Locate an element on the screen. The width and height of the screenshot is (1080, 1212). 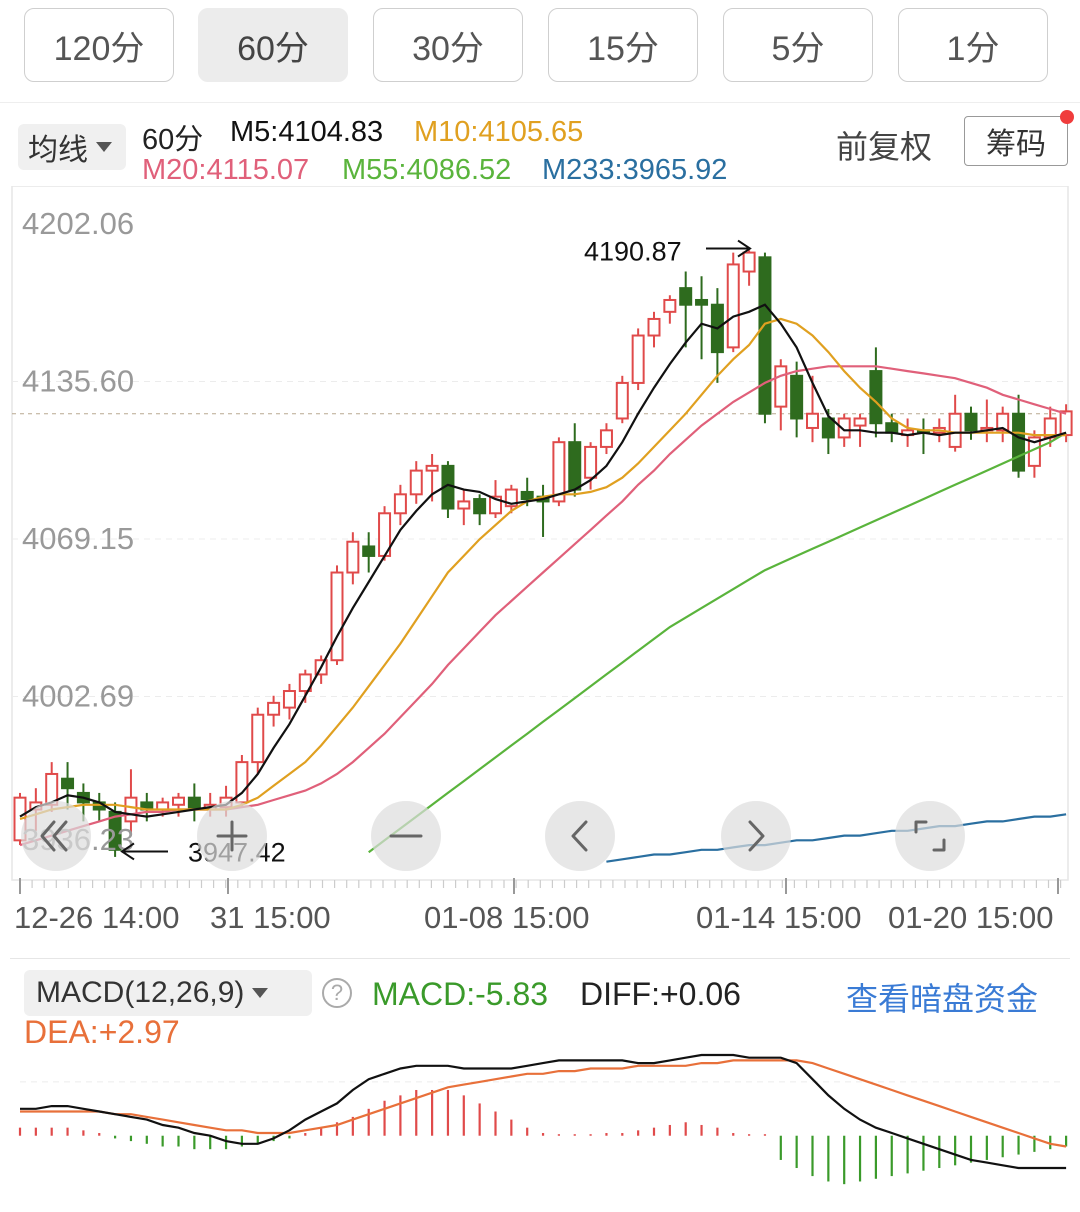
double-chevron-left-icon is located at coordinates (56, 836).